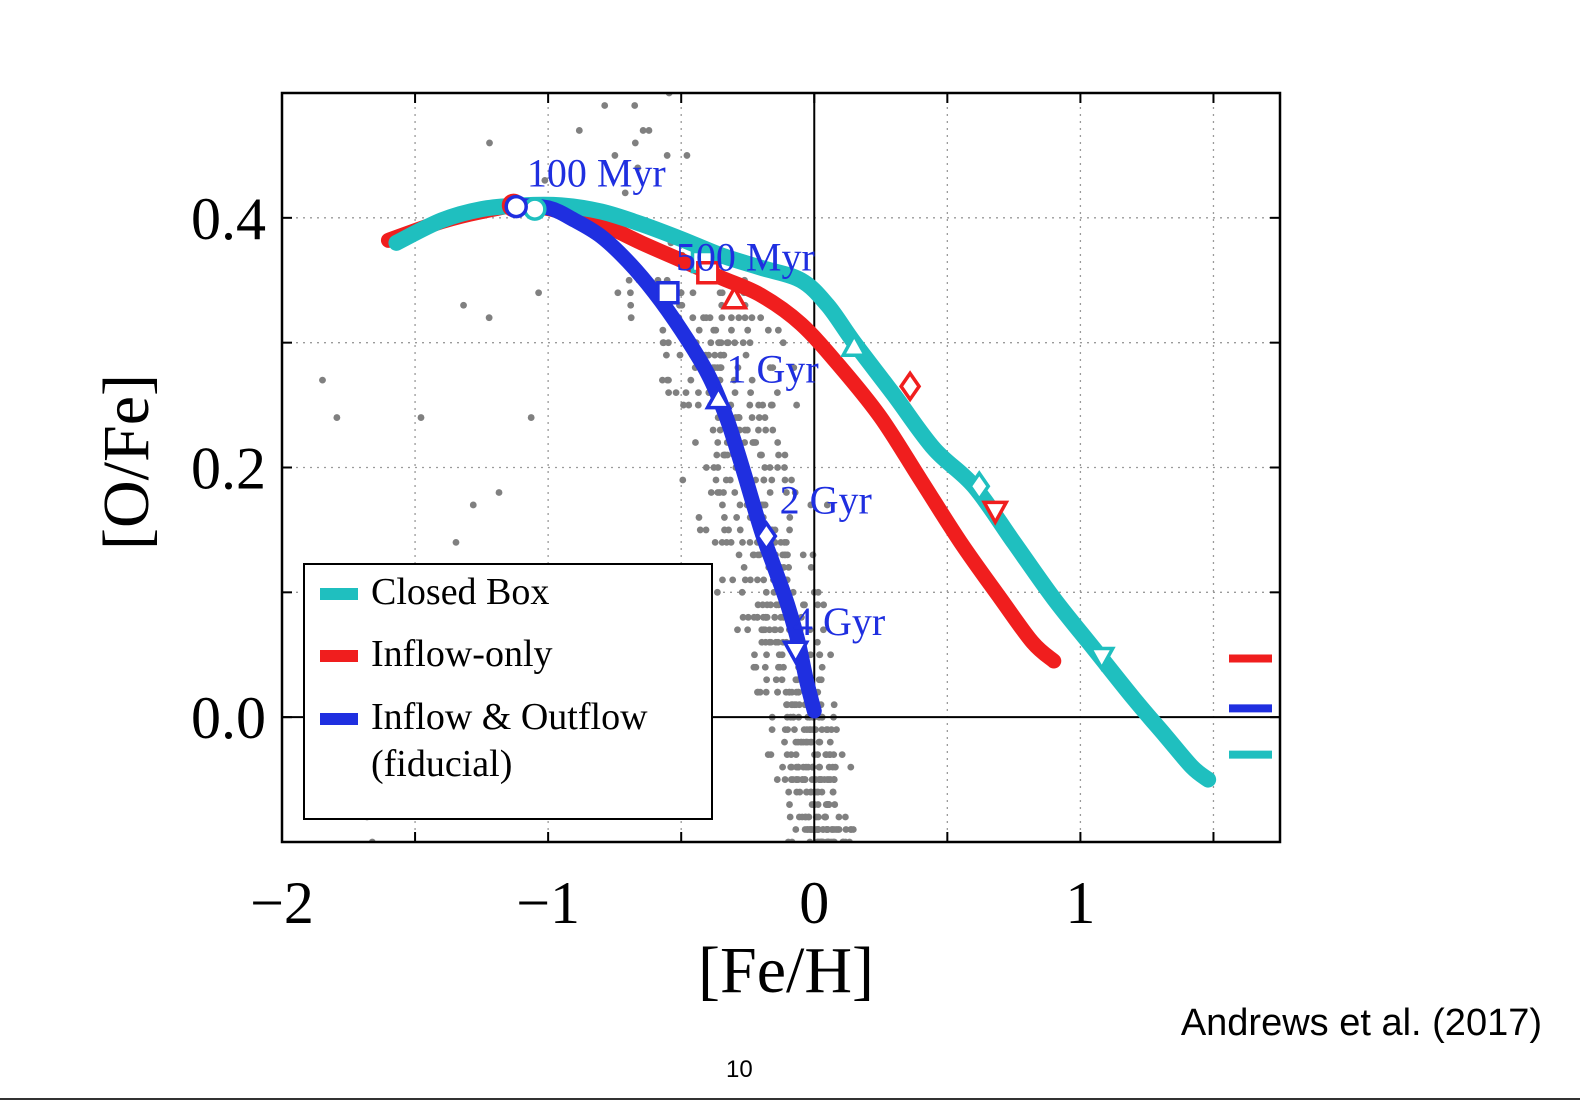  What do you see at coordinates (535, 209) in the screenshot?
I see `marker-circle-closed-box` at bounding box center [535, 209].